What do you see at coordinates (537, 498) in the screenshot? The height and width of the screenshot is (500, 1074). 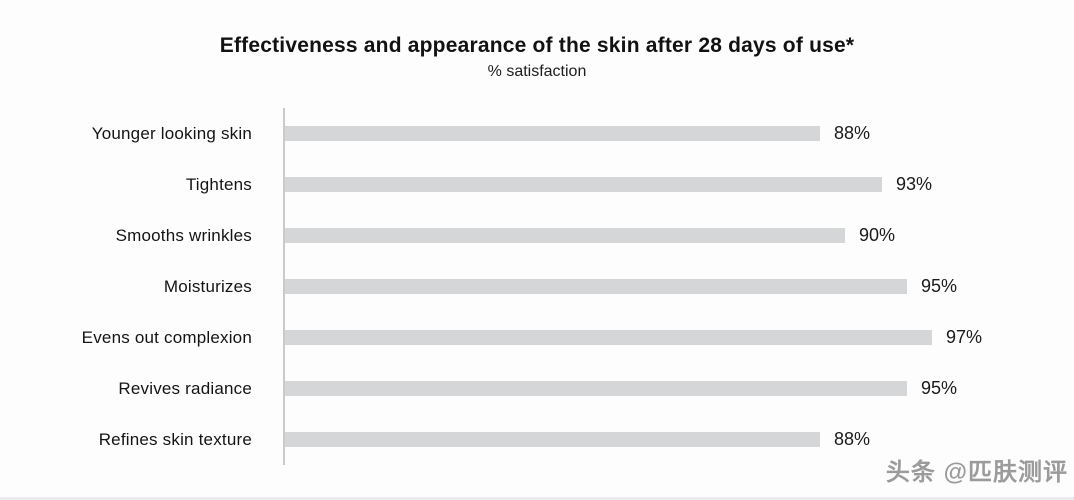 I see `bottom-edge-line` at bounding box center [537, 498].